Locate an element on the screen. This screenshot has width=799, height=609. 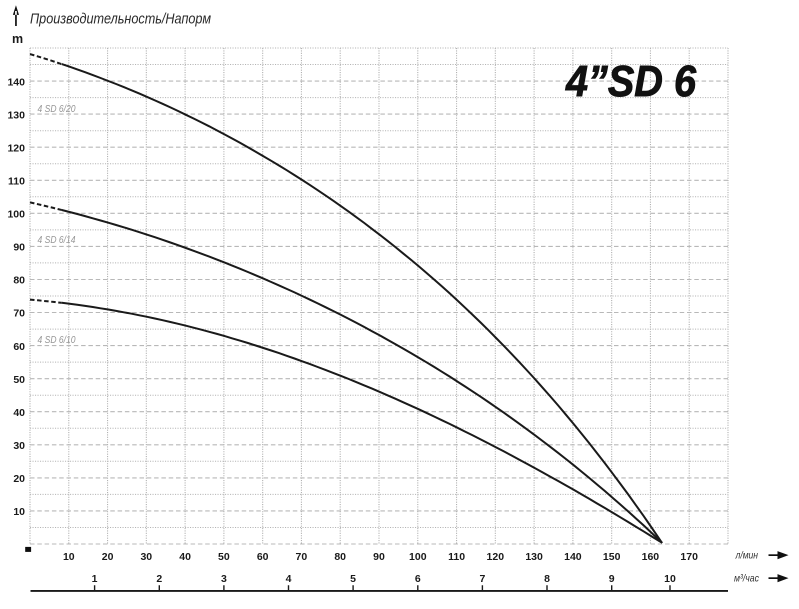
svg-text: 7 is located at coordinates (482, 579).